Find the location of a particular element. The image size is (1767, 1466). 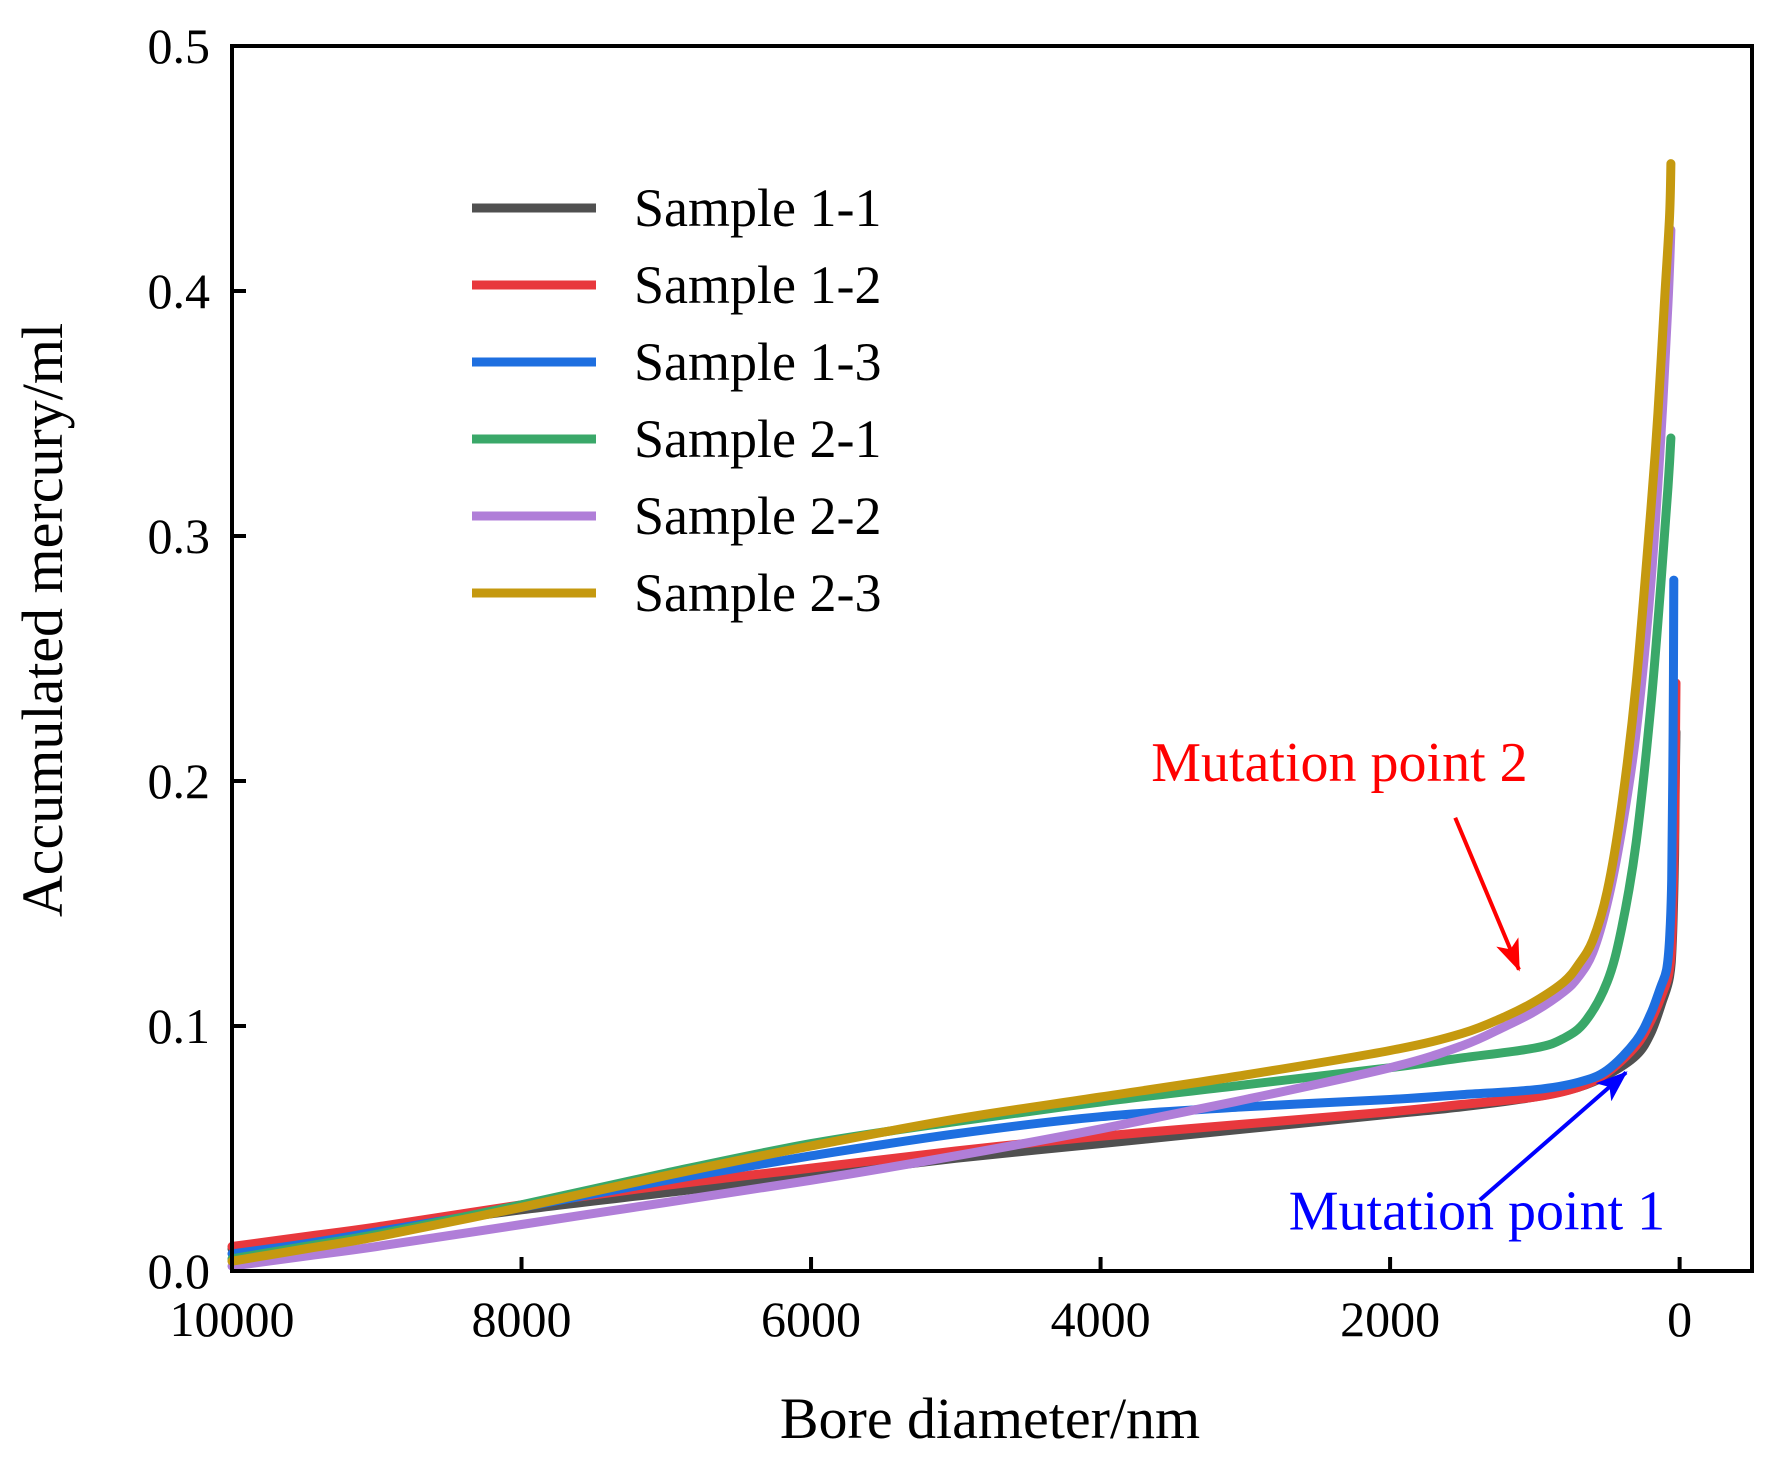

y-tick-label: 0.5 is located at coordinates (179, 46).